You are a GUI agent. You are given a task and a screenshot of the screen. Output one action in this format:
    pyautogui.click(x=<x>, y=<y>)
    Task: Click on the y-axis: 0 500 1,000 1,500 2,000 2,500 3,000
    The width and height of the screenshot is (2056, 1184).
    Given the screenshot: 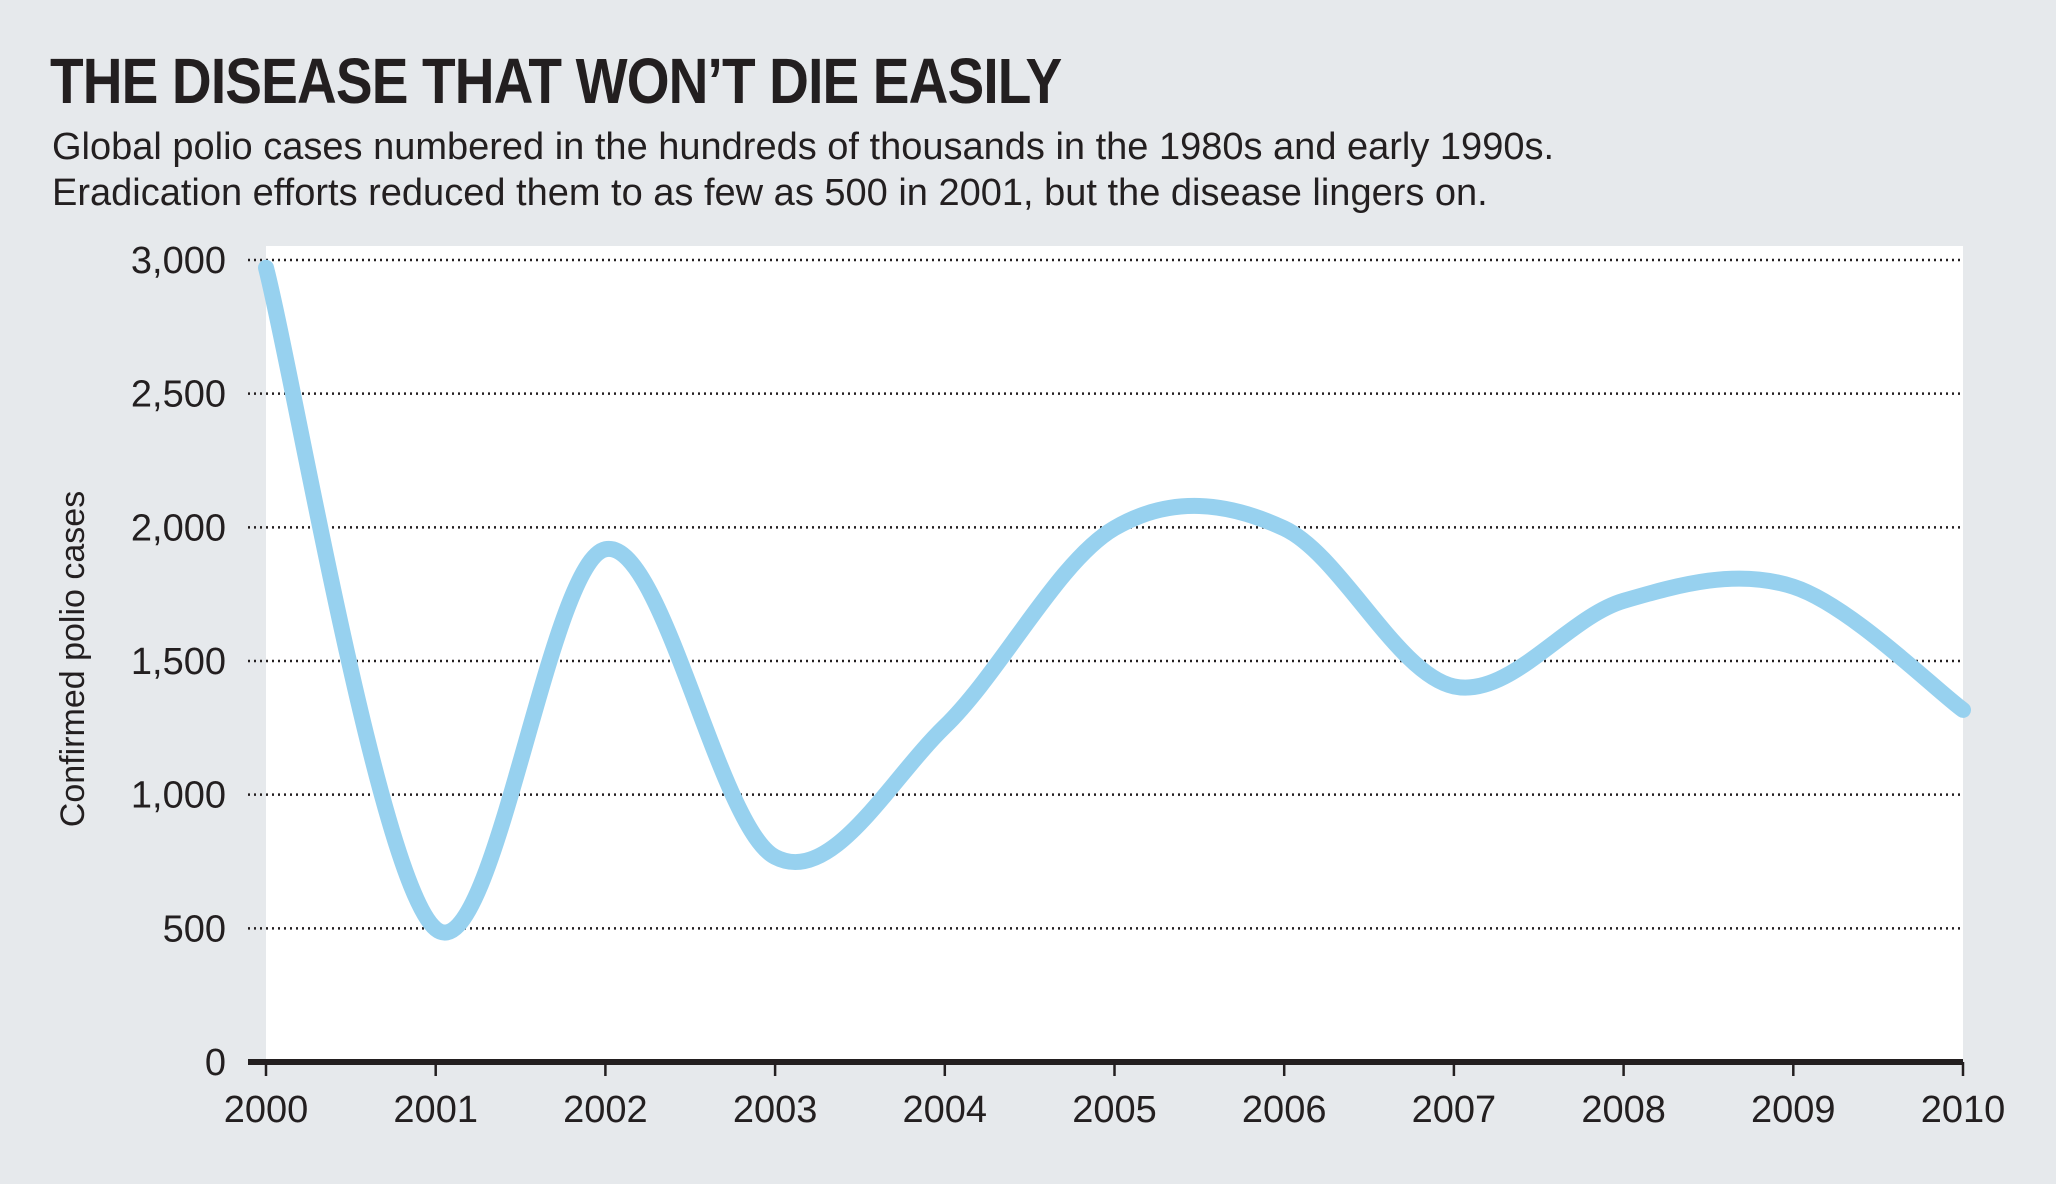 What is the action you would take?
    pyautogui.click(x=178, y=662)
    